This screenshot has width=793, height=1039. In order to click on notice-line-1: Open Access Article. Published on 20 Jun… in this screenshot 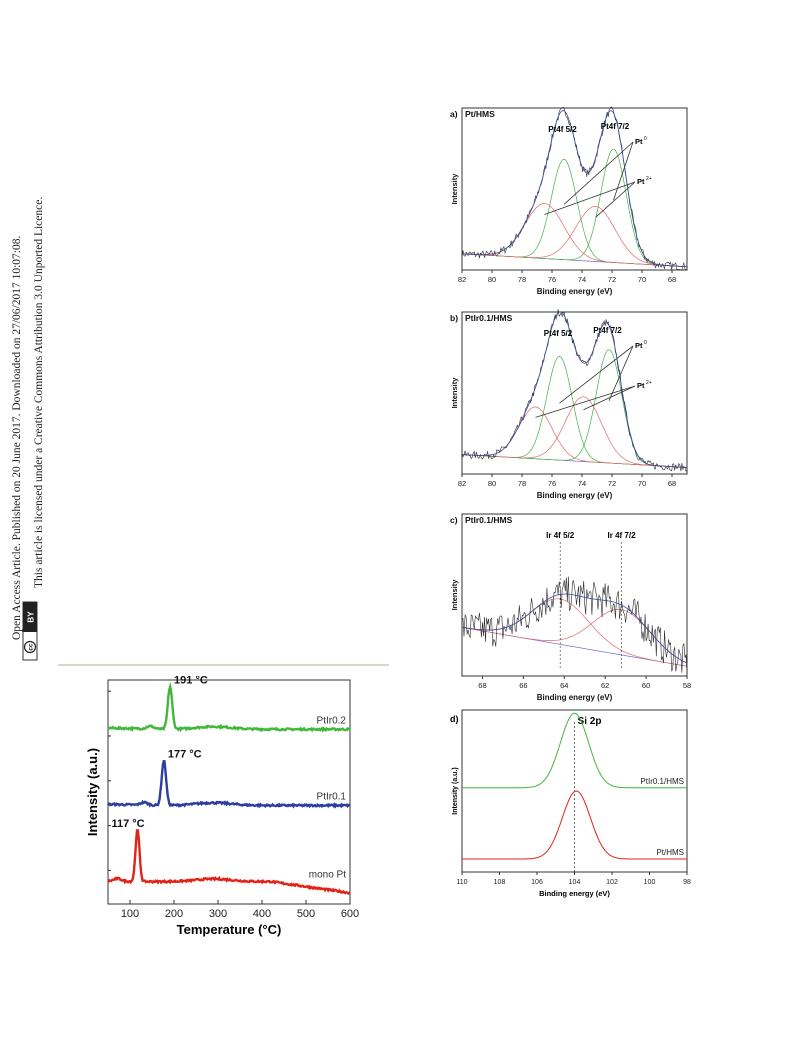, I will do `click(17, 437)`.